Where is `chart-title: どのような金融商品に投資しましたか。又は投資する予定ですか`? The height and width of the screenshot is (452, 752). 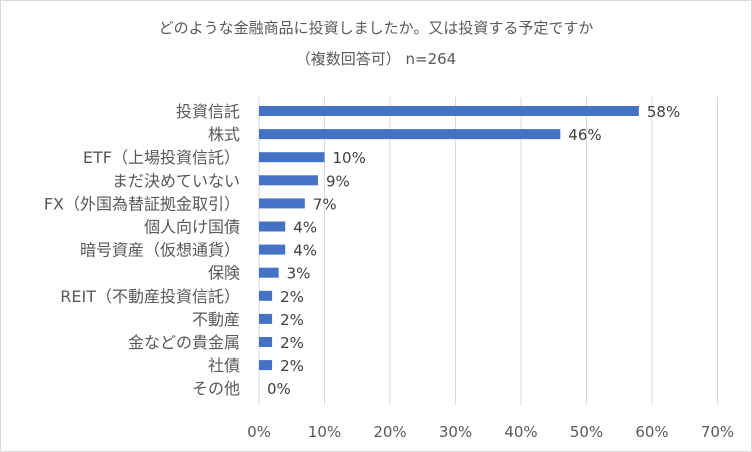
chart-title: どのような金融商品に投資しましたか。又は投資する予定ですか is located at coordinates (376, 28).